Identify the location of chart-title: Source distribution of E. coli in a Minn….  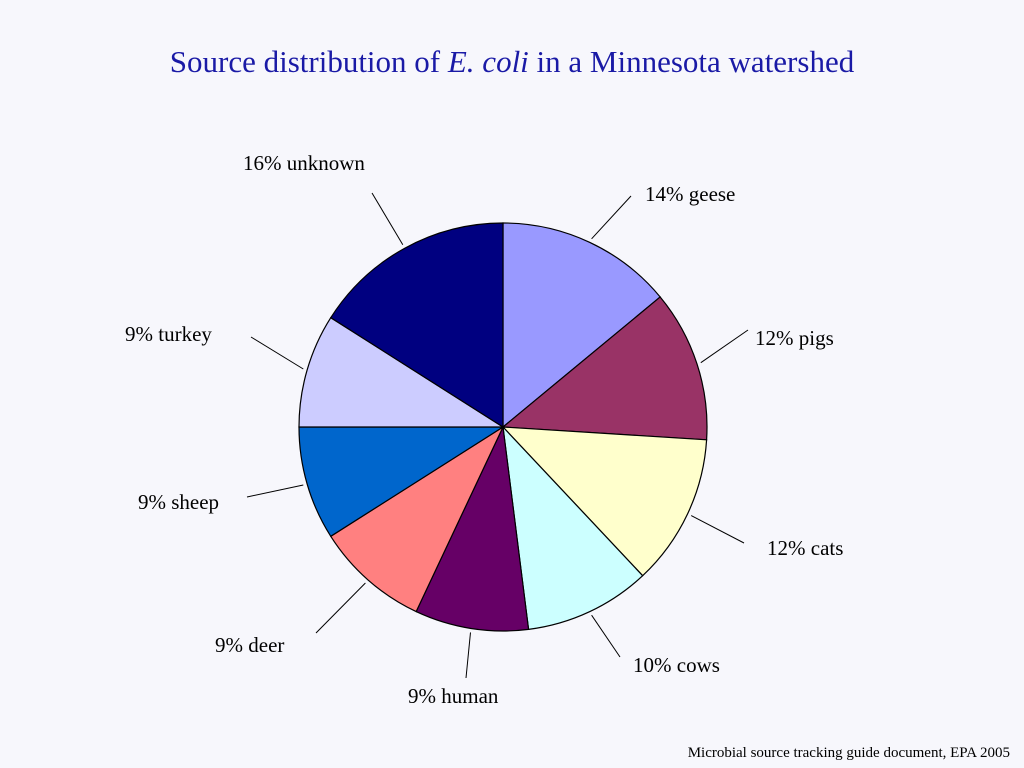
(512, 62).